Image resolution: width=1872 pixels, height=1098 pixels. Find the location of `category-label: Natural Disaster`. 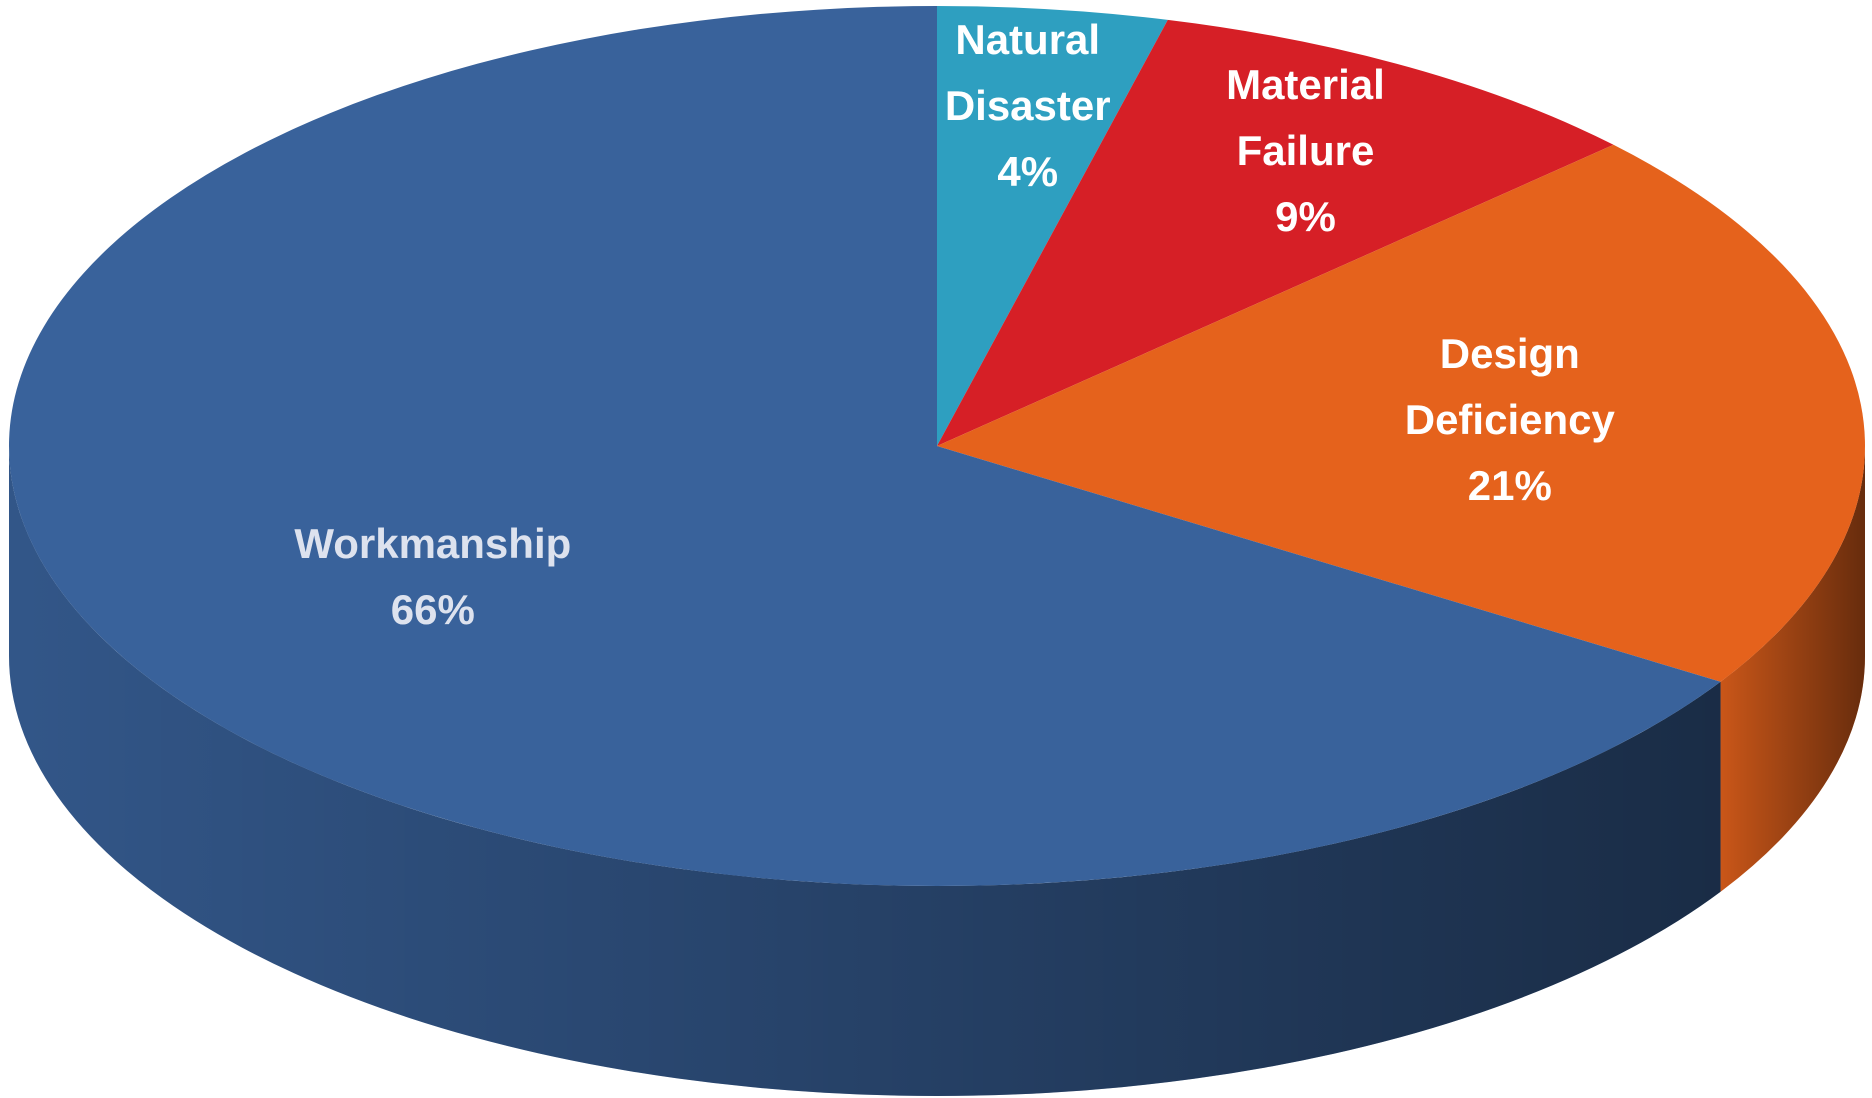

category-label: Natural Disaster is located at coordinates (1027, 72).